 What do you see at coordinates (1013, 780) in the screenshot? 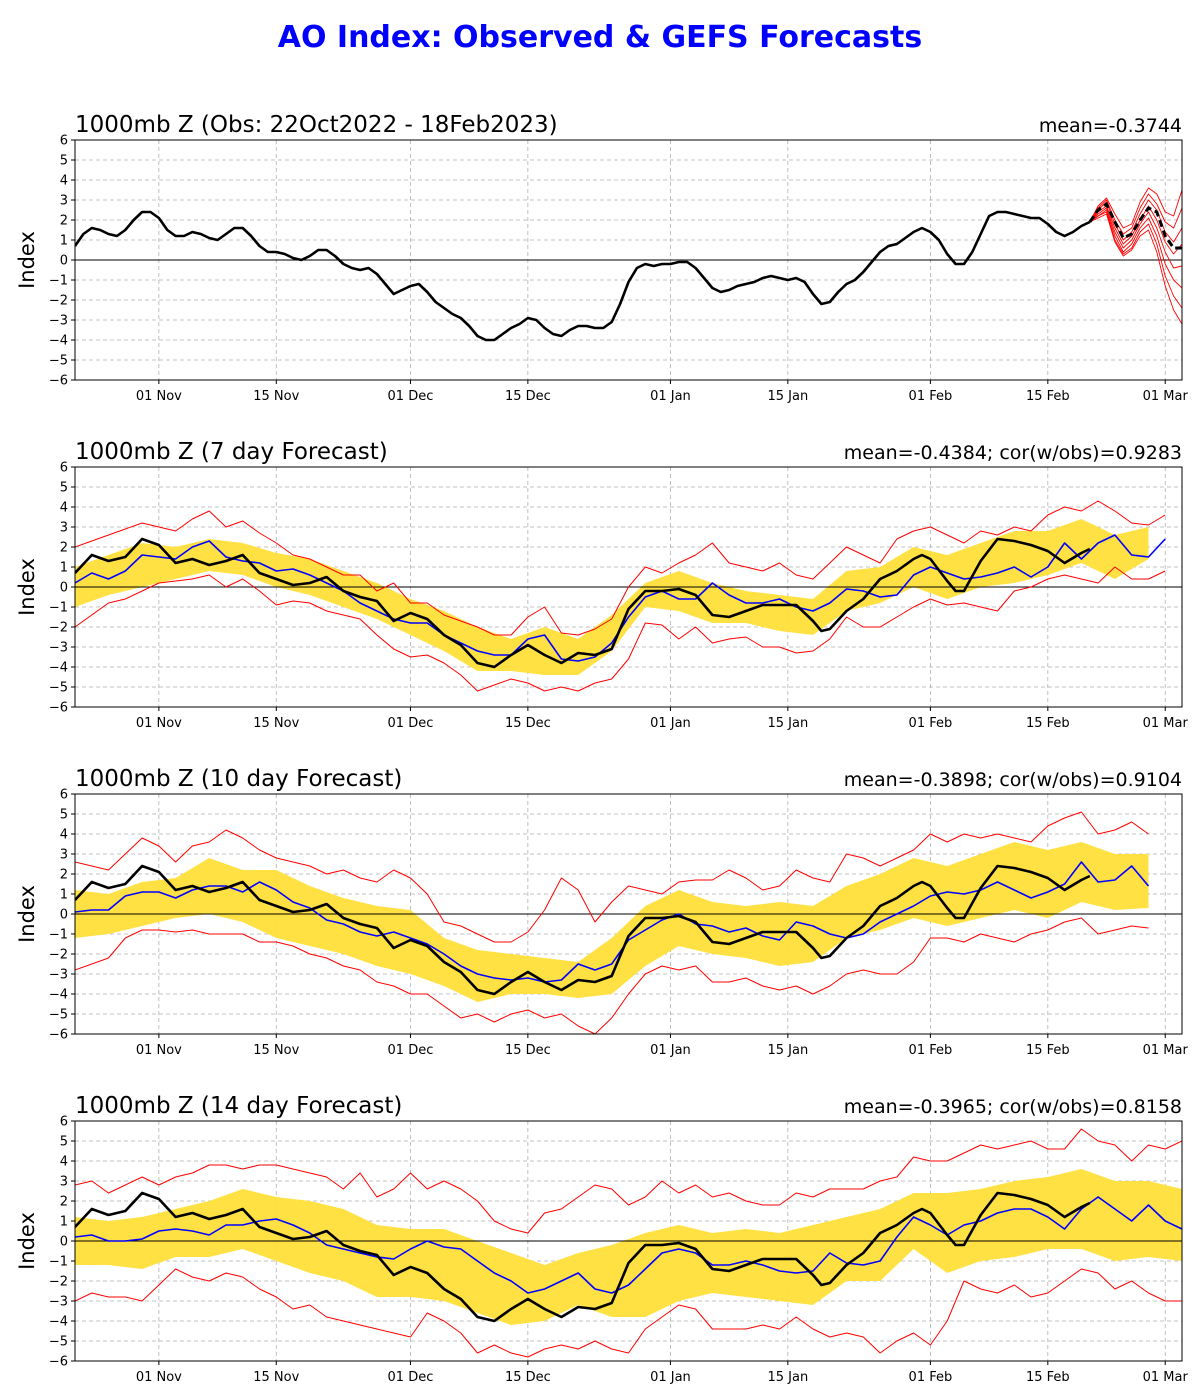
I see `panel-stats: mean=-0.3898; cor(w/obs)=0.9104` at bounding box center [1013, 780].